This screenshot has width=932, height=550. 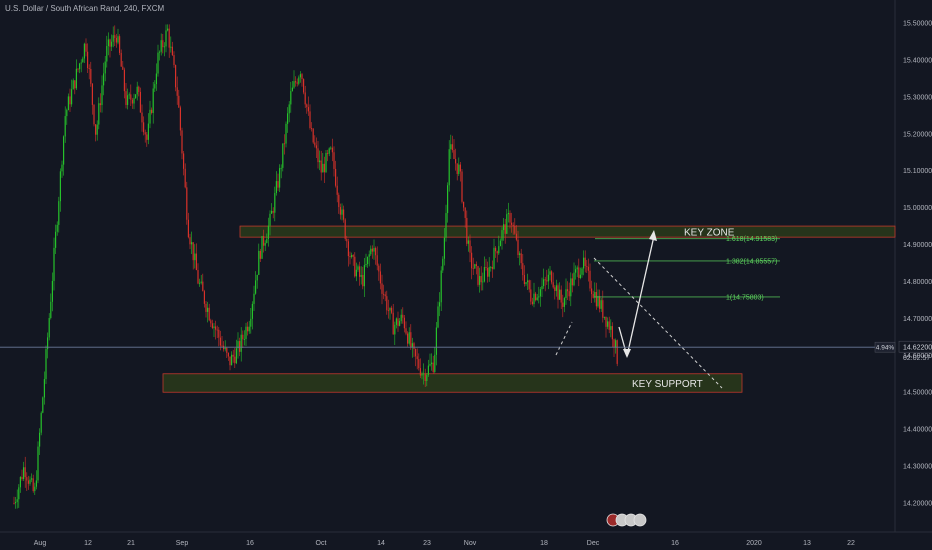 I want to click on zone-label: KEY SUPPORT, so click(x=667, y=384).